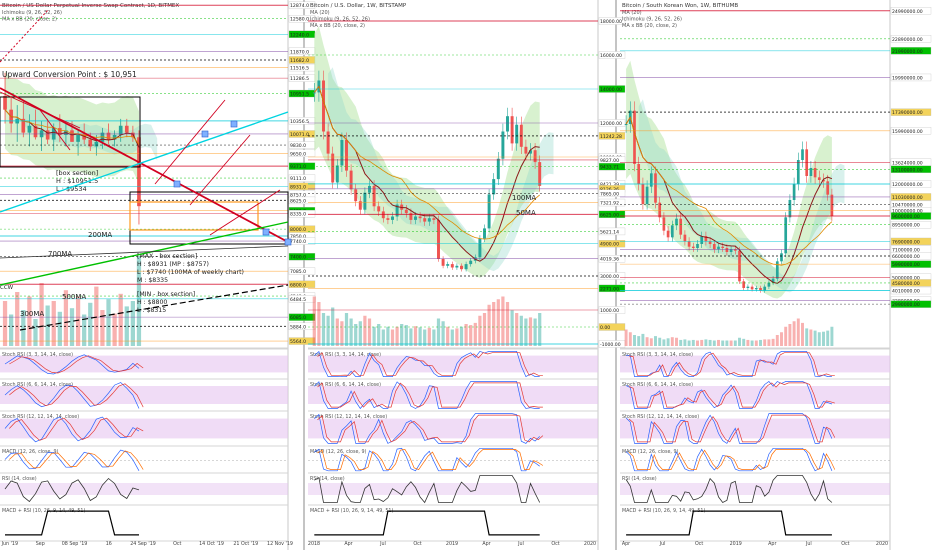 Image resolution: width=932 pixels, height=554 pixels. What do you see at coordinates (755, 364) in the screenshot?
I see `stoch-band` at bounding box center [755, 364].